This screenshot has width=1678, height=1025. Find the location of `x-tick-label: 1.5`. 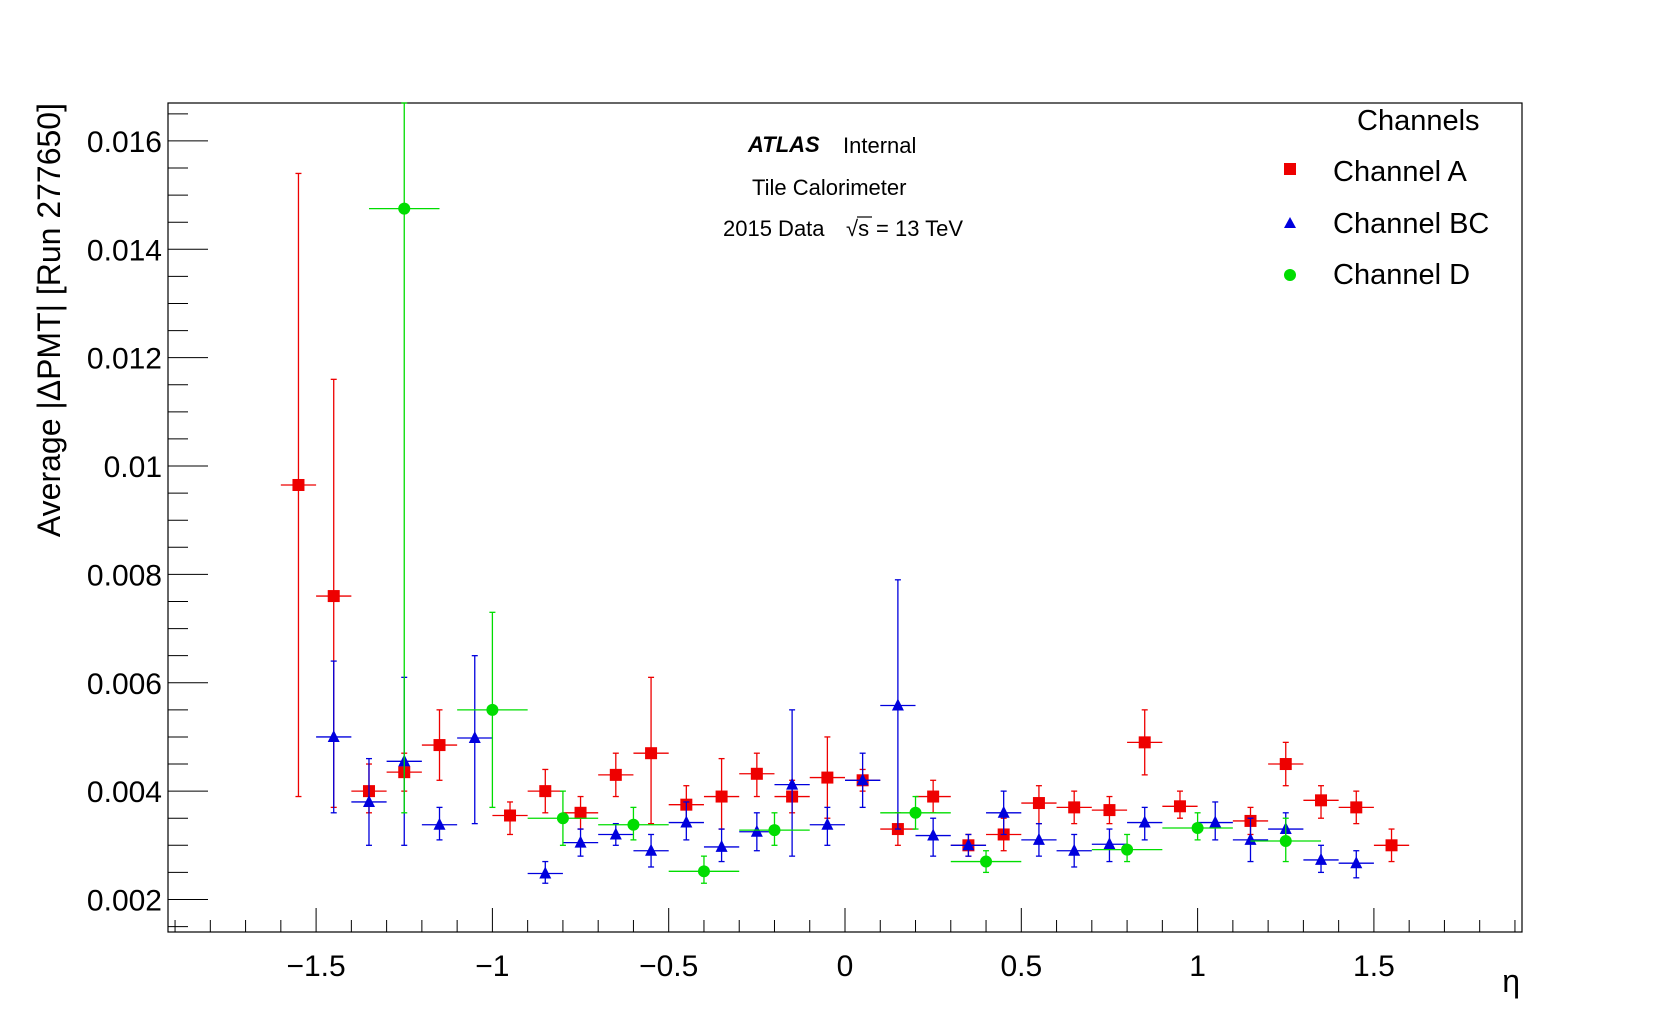

x-tick-label: 1.5 is located at coordinates (1374, 966).